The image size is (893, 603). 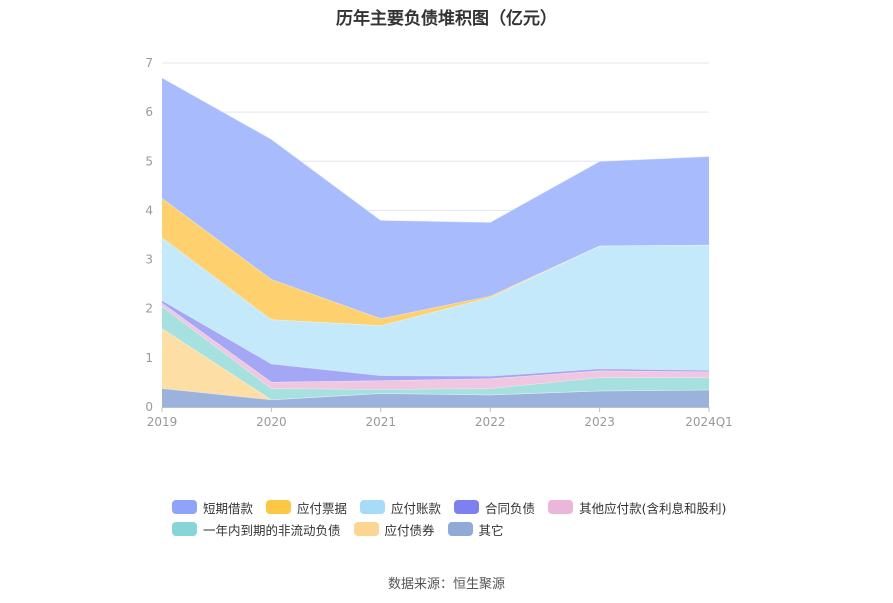 I want to click on legend-item: 合同负债, so click(x=494, y=507).